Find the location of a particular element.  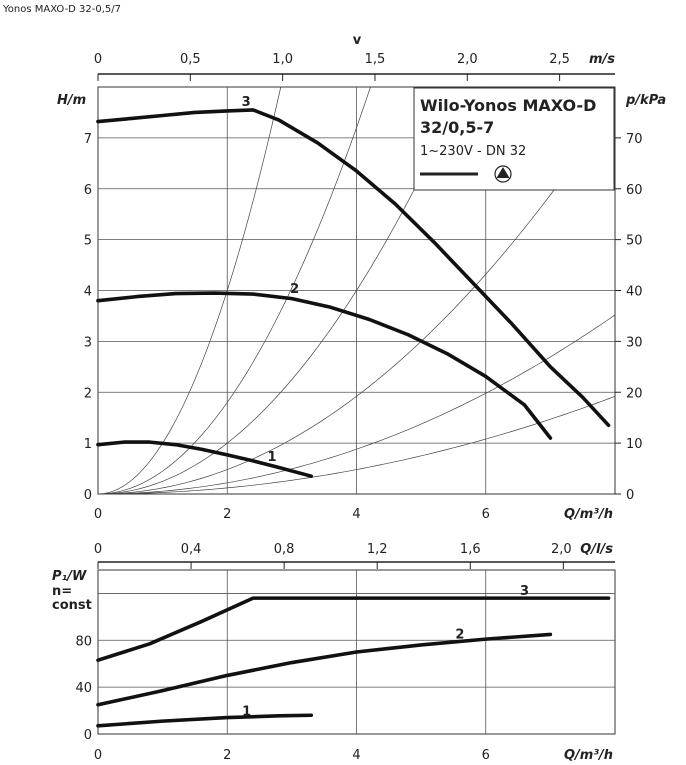

pressure-tick-label: 0 is located at coordinates (630, 495).